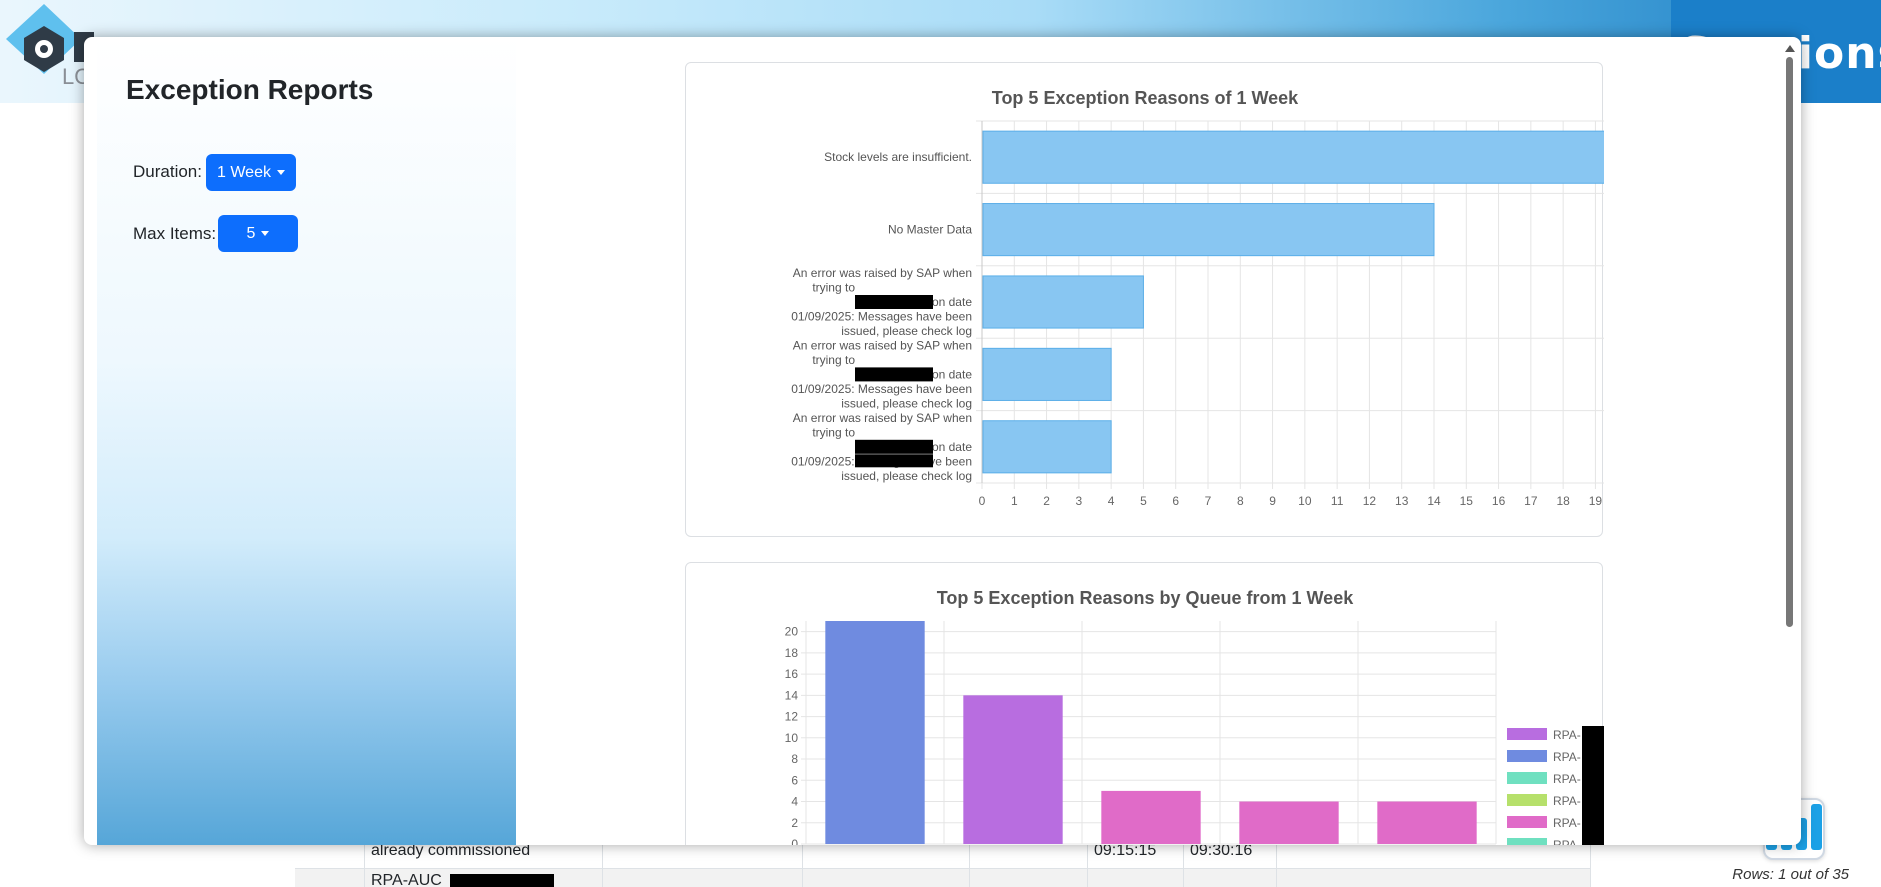  Describe the element at coordinates (244, 172) in the screenshot. I see `duration-value: 1 Week` at that location.